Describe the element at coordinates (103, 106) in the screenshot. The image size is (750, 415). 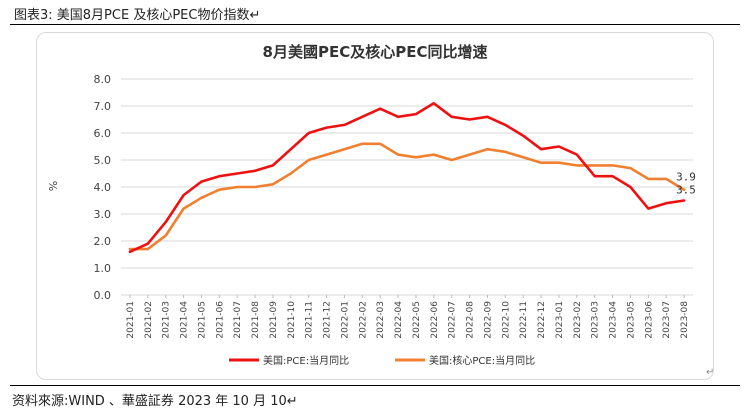
I see `y-tick-label: 7.0` at that location.